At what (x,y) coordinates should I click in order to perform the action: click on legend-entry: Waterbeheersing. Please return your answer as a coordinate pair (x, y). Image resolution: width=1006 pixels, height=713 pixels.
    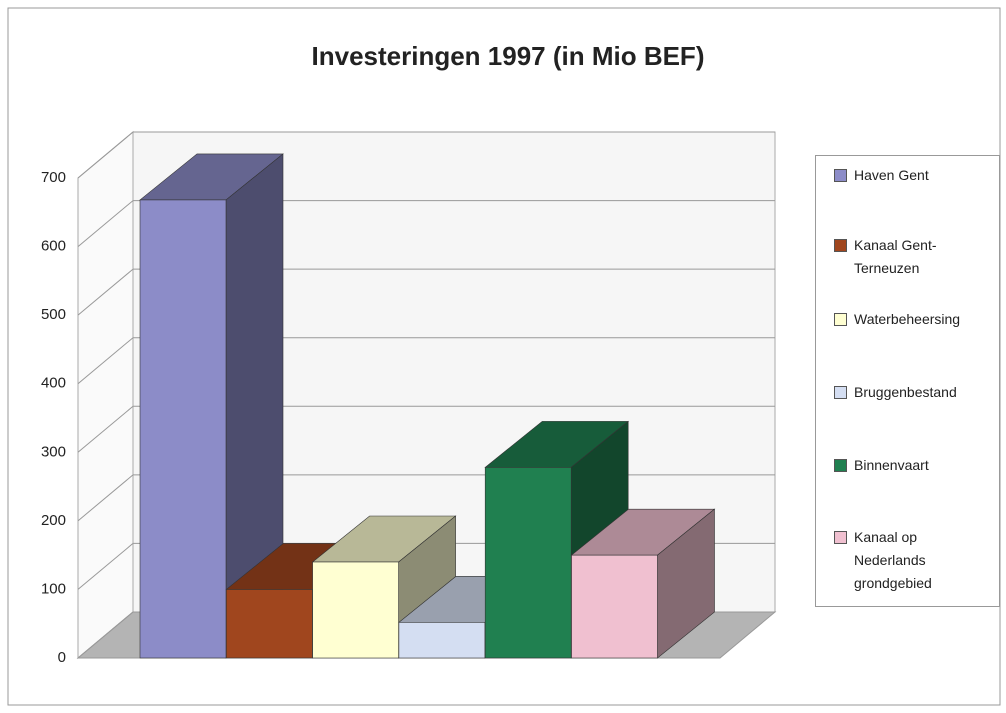
    Looking at the image, I should click on (914, 319).